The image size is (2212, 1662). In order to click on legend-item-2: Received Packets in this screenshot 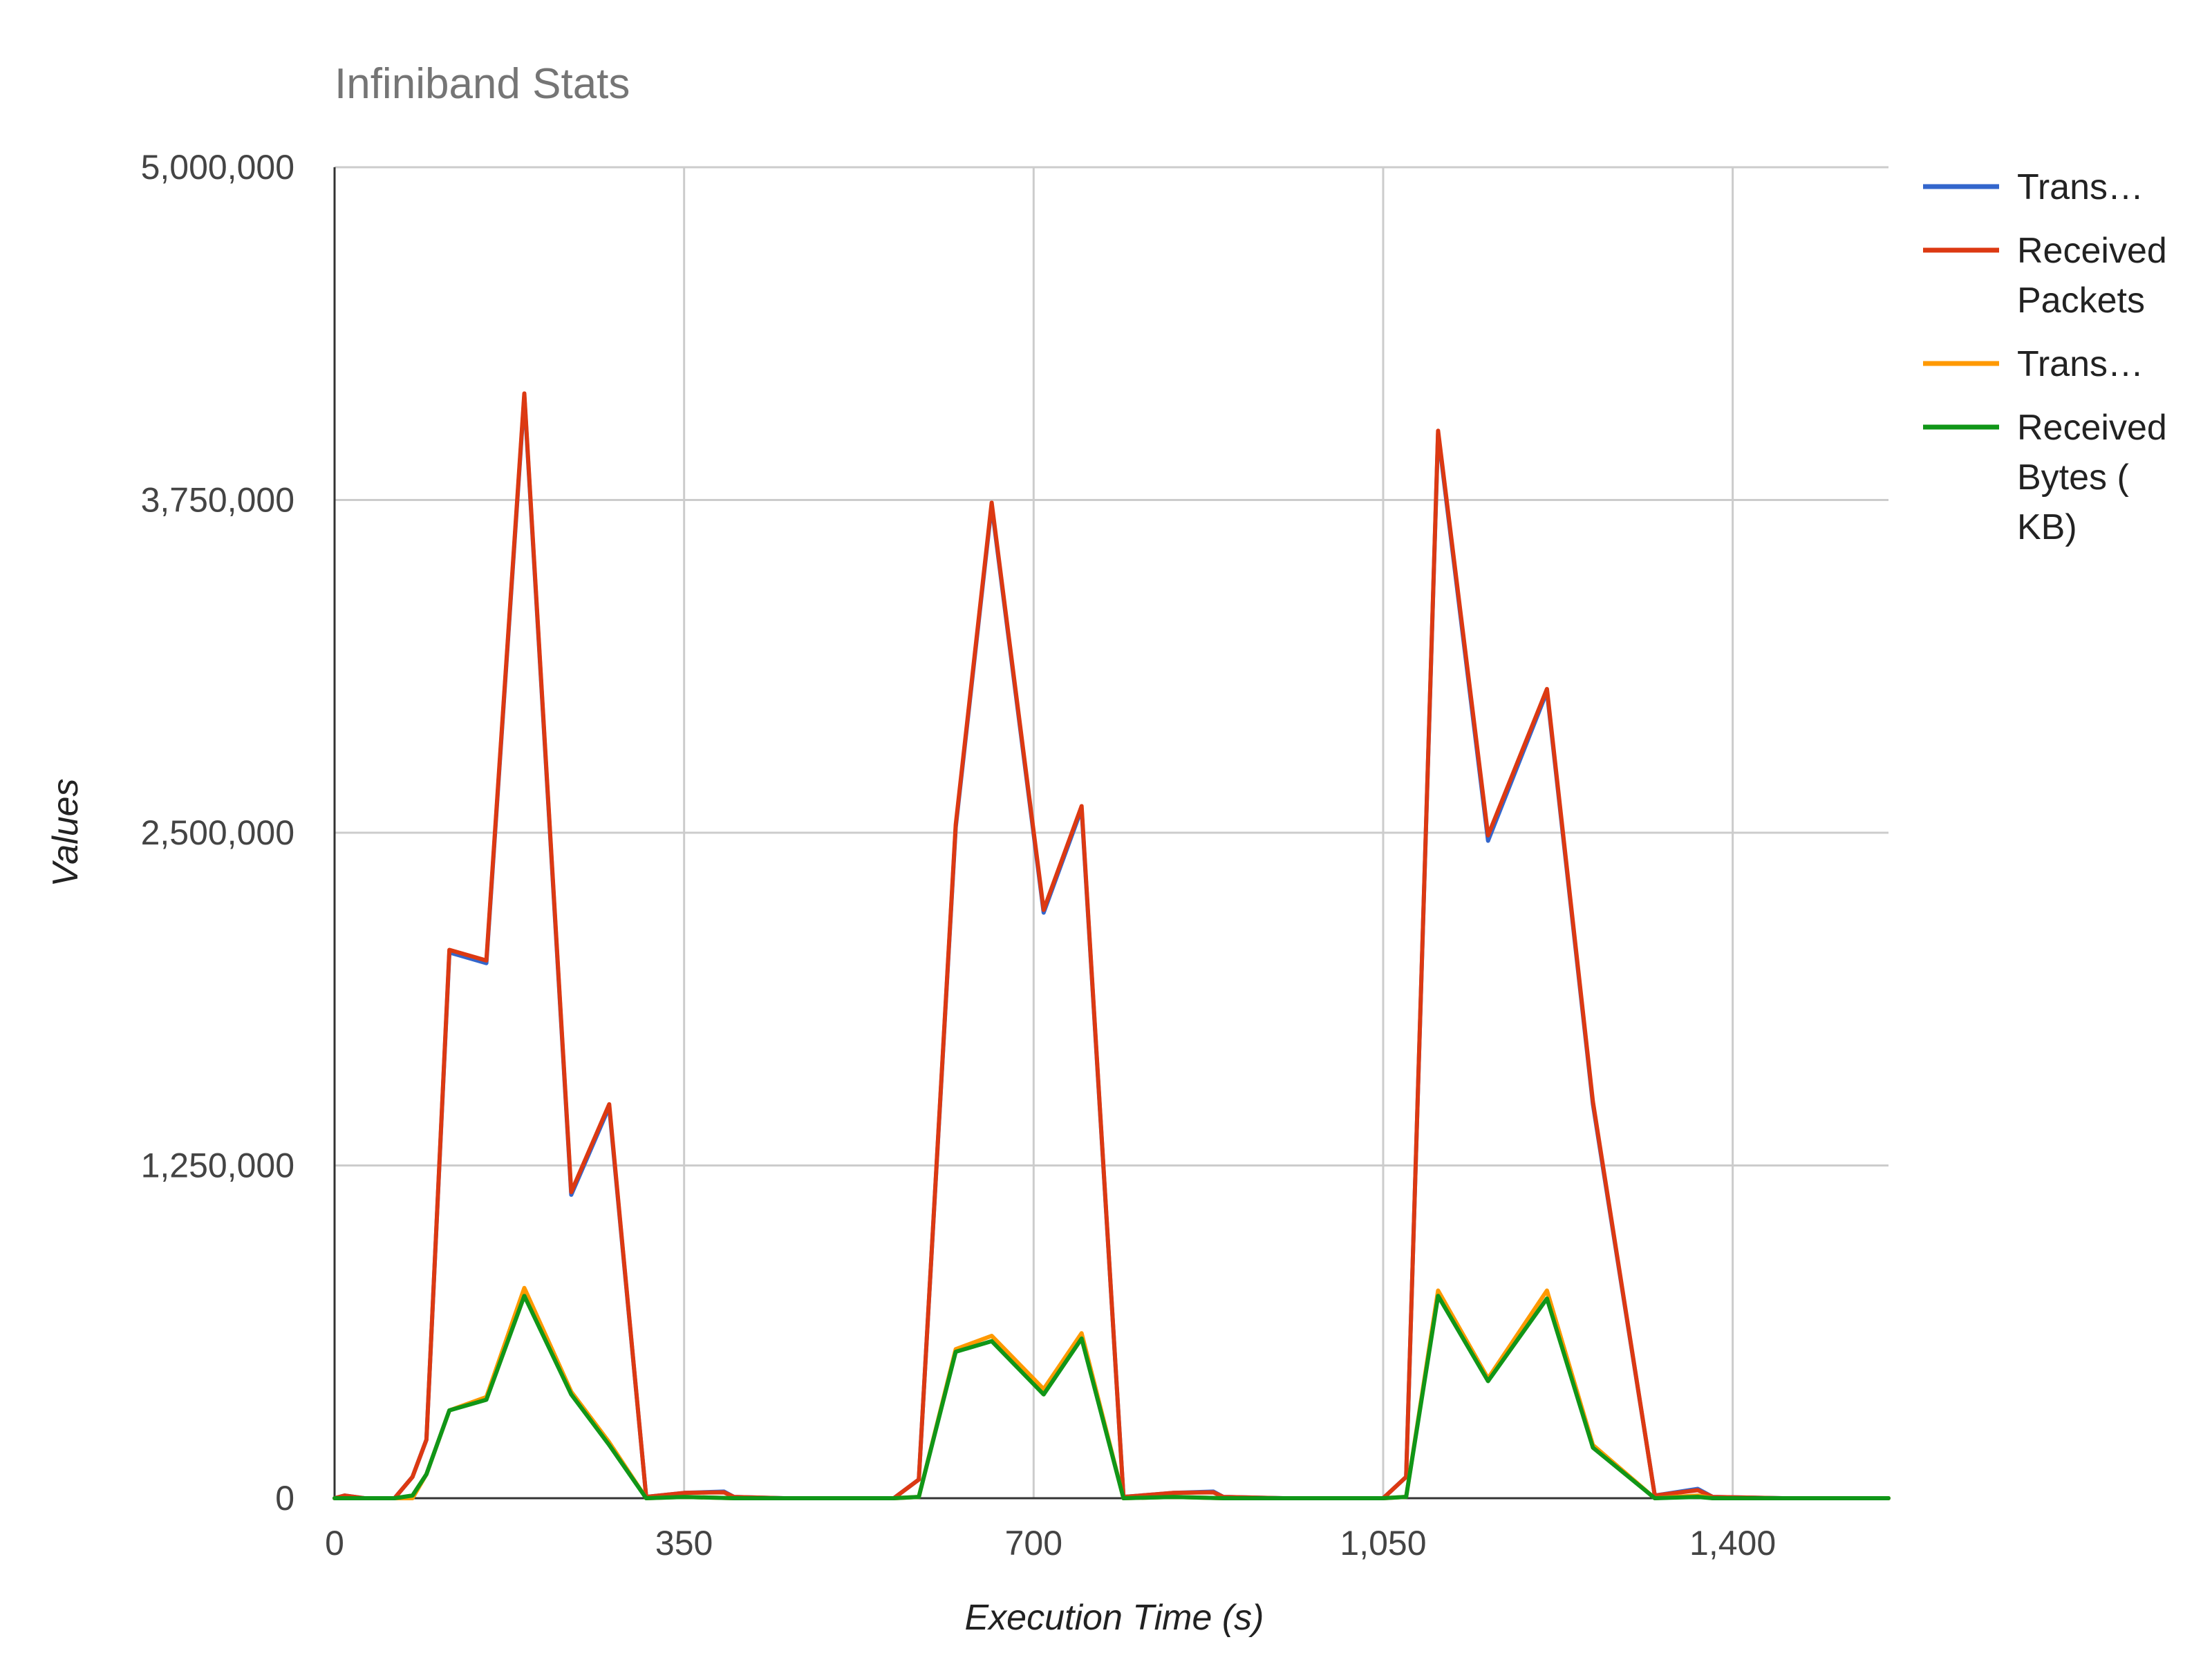, I will do `click(2045, 276)`.